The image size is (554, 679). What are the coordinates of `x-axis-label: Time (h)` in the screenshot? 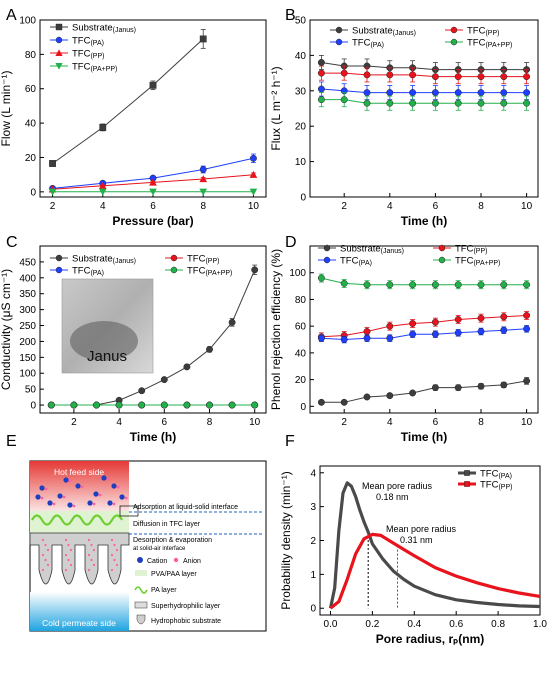 It's located at (424, 437).